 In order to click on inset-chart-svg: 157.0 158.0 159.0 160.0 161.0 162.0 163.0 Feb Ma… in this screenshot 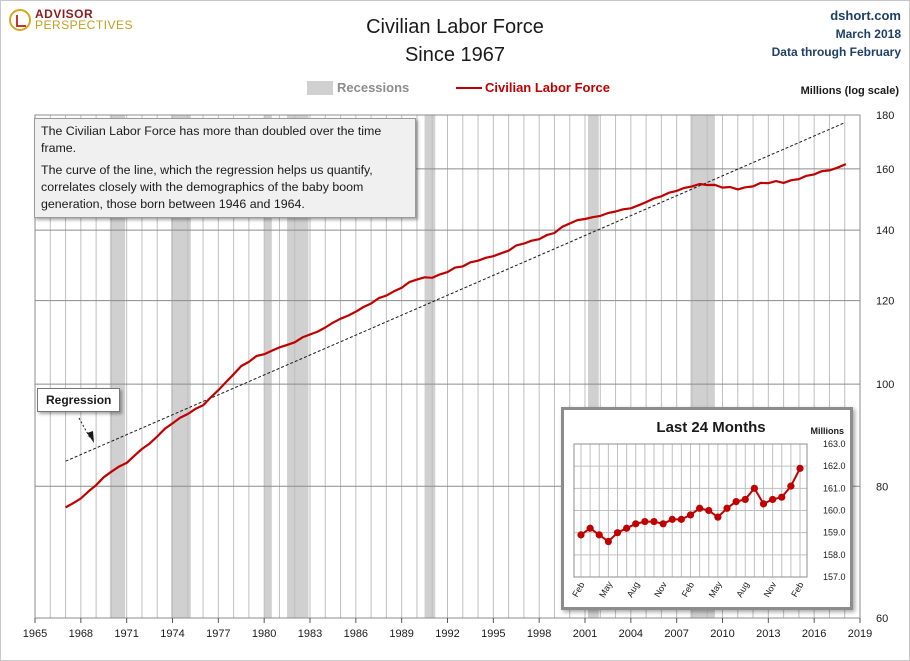, I will do `click(707, 519)`.